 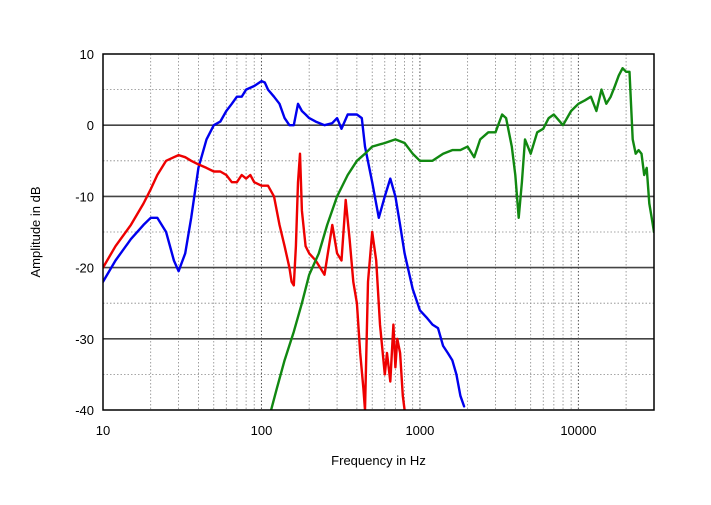 I want to click on y-tick-label: -10, so click(x=84, y=196).